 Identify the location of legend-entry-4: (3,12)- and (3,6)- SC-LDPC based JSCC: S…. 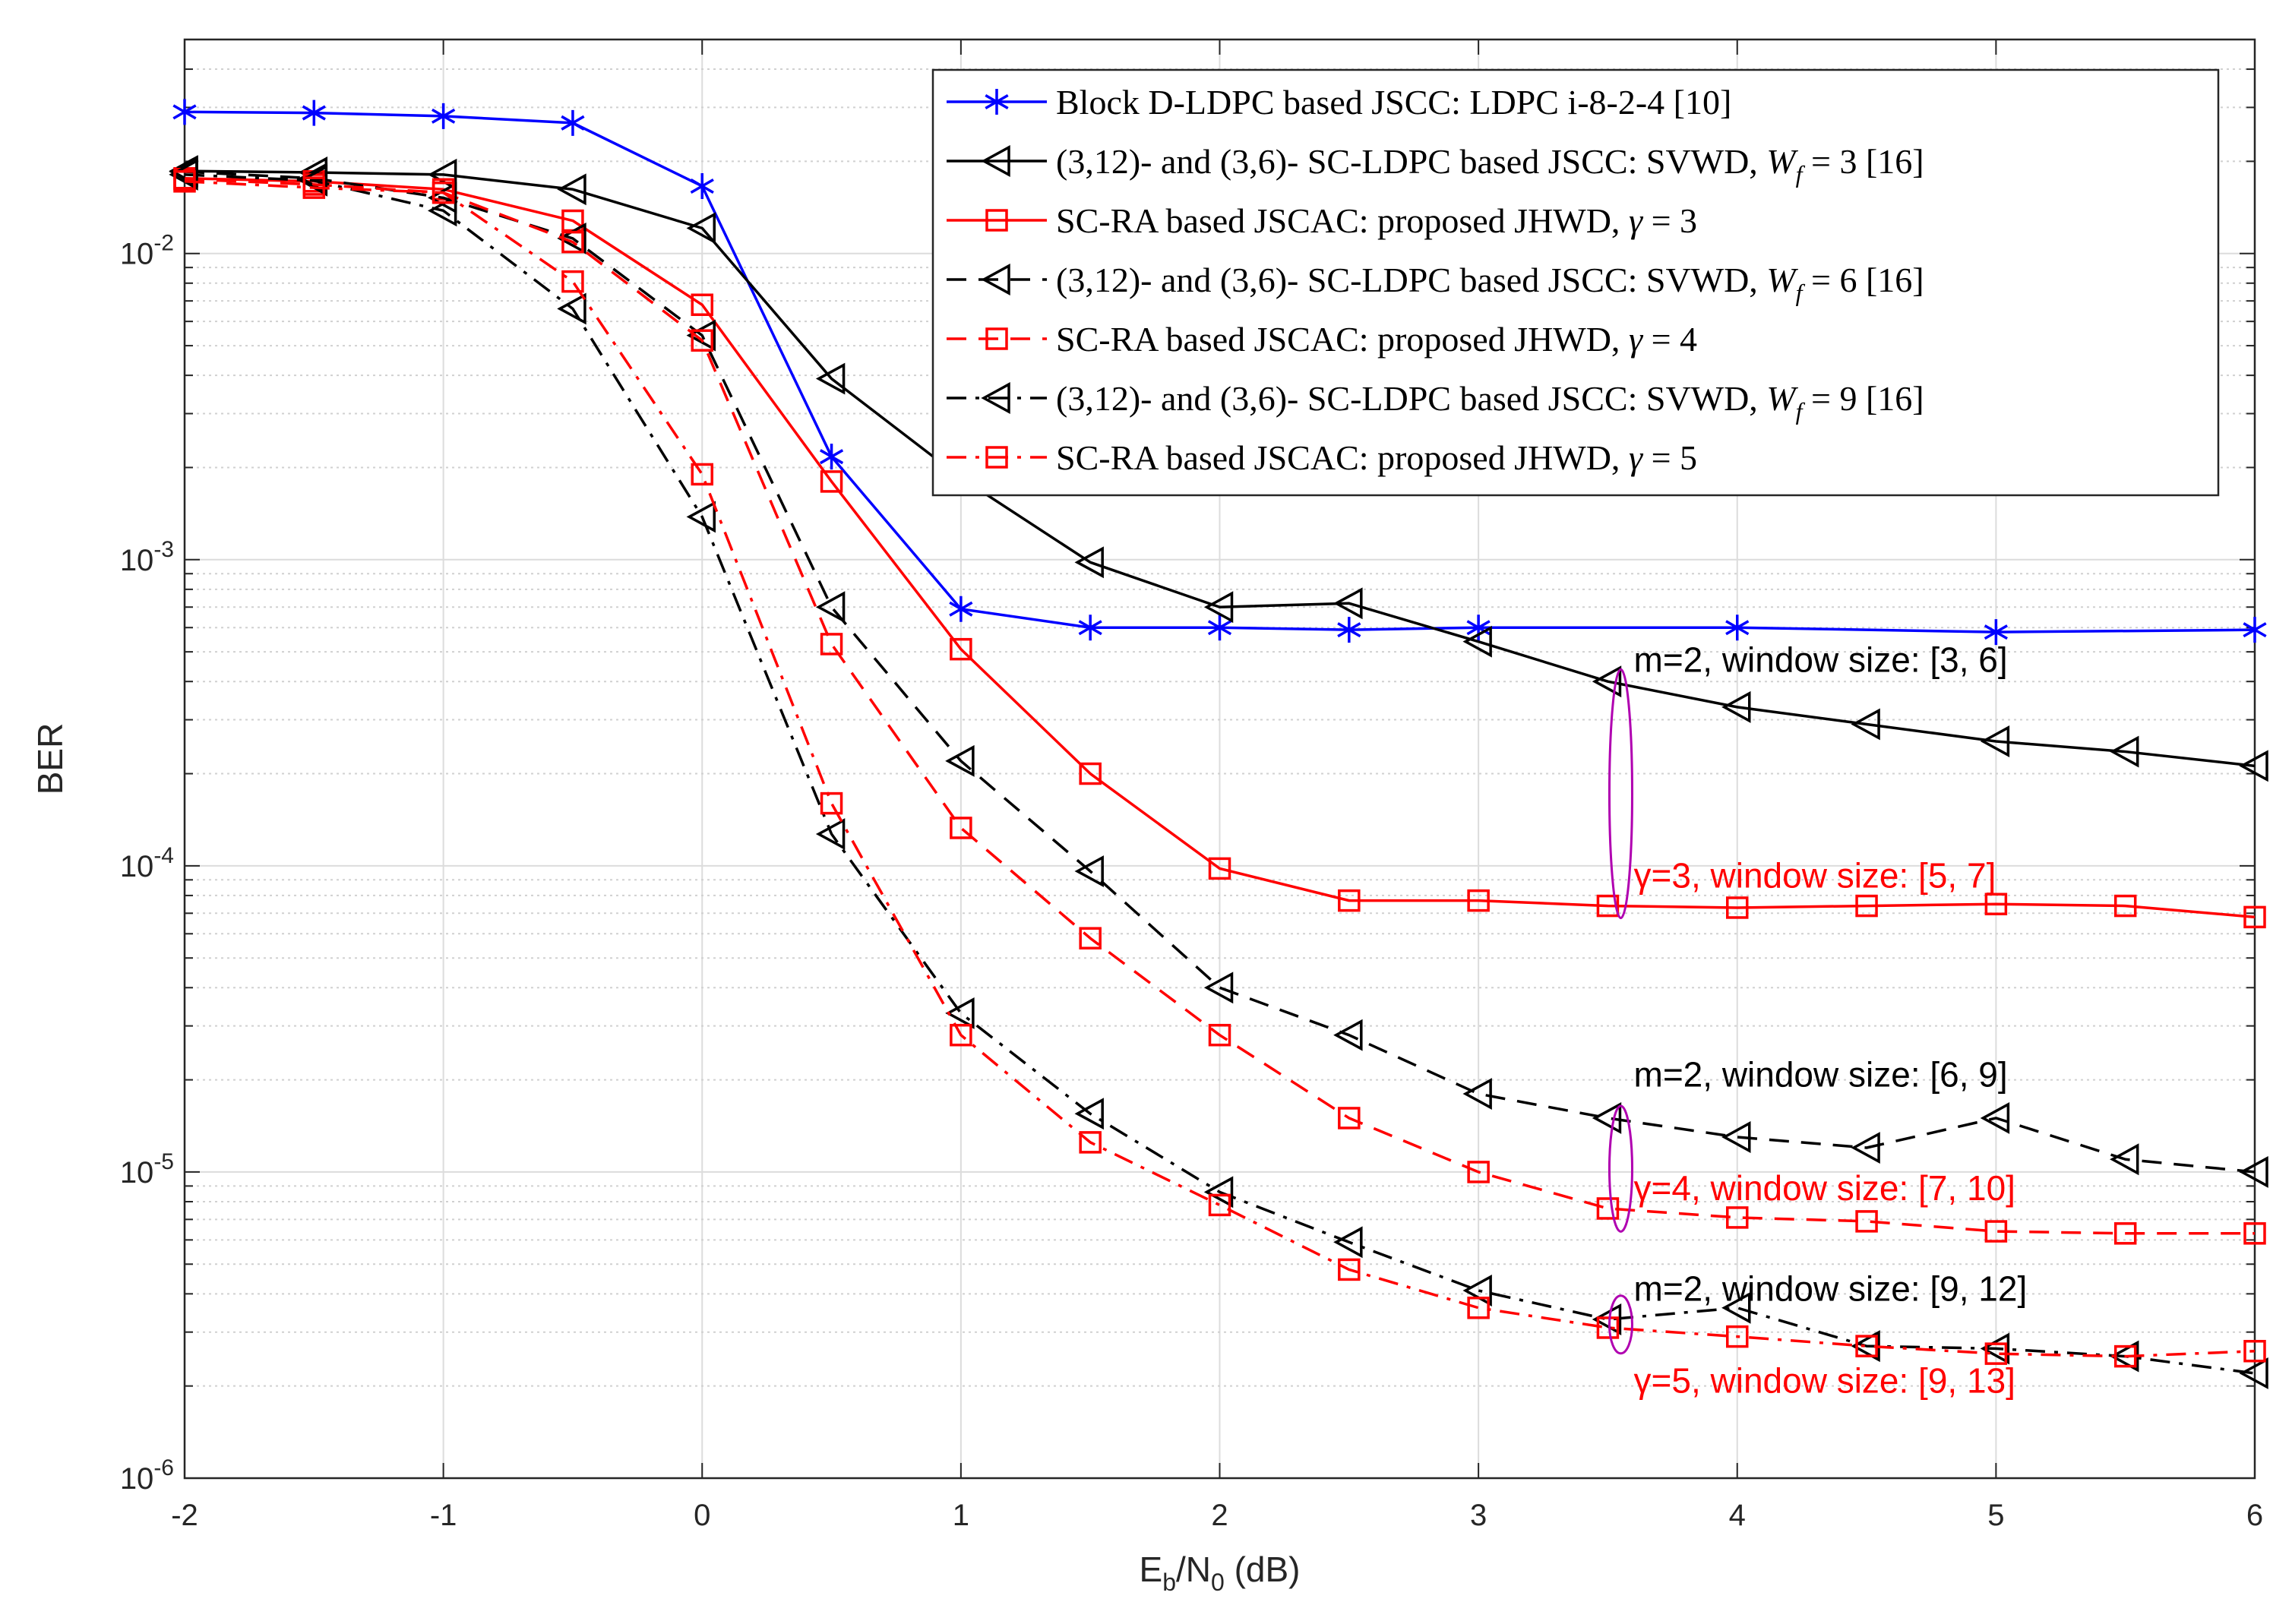
(1435, 284).